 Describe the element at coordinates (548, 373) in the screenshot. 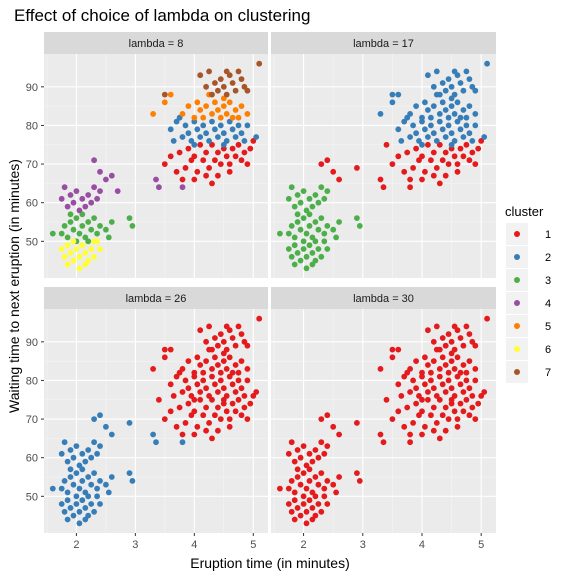

I see `legend-label: 7` at that location.